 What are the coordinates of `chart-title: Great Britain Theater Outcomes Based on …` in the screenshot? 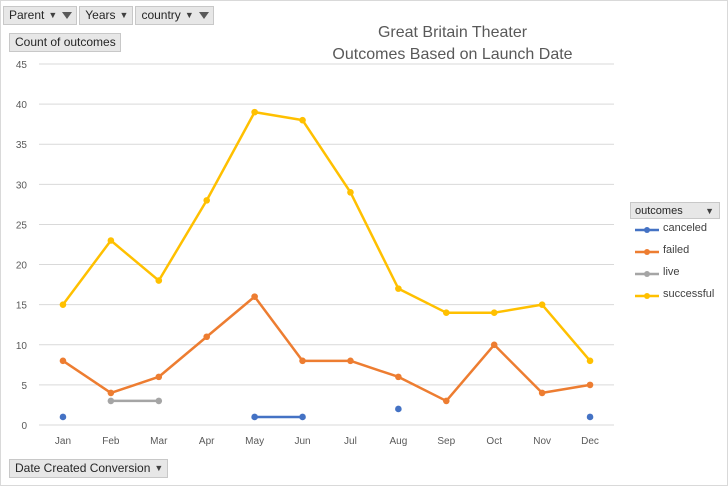 It's located at (452, 44).